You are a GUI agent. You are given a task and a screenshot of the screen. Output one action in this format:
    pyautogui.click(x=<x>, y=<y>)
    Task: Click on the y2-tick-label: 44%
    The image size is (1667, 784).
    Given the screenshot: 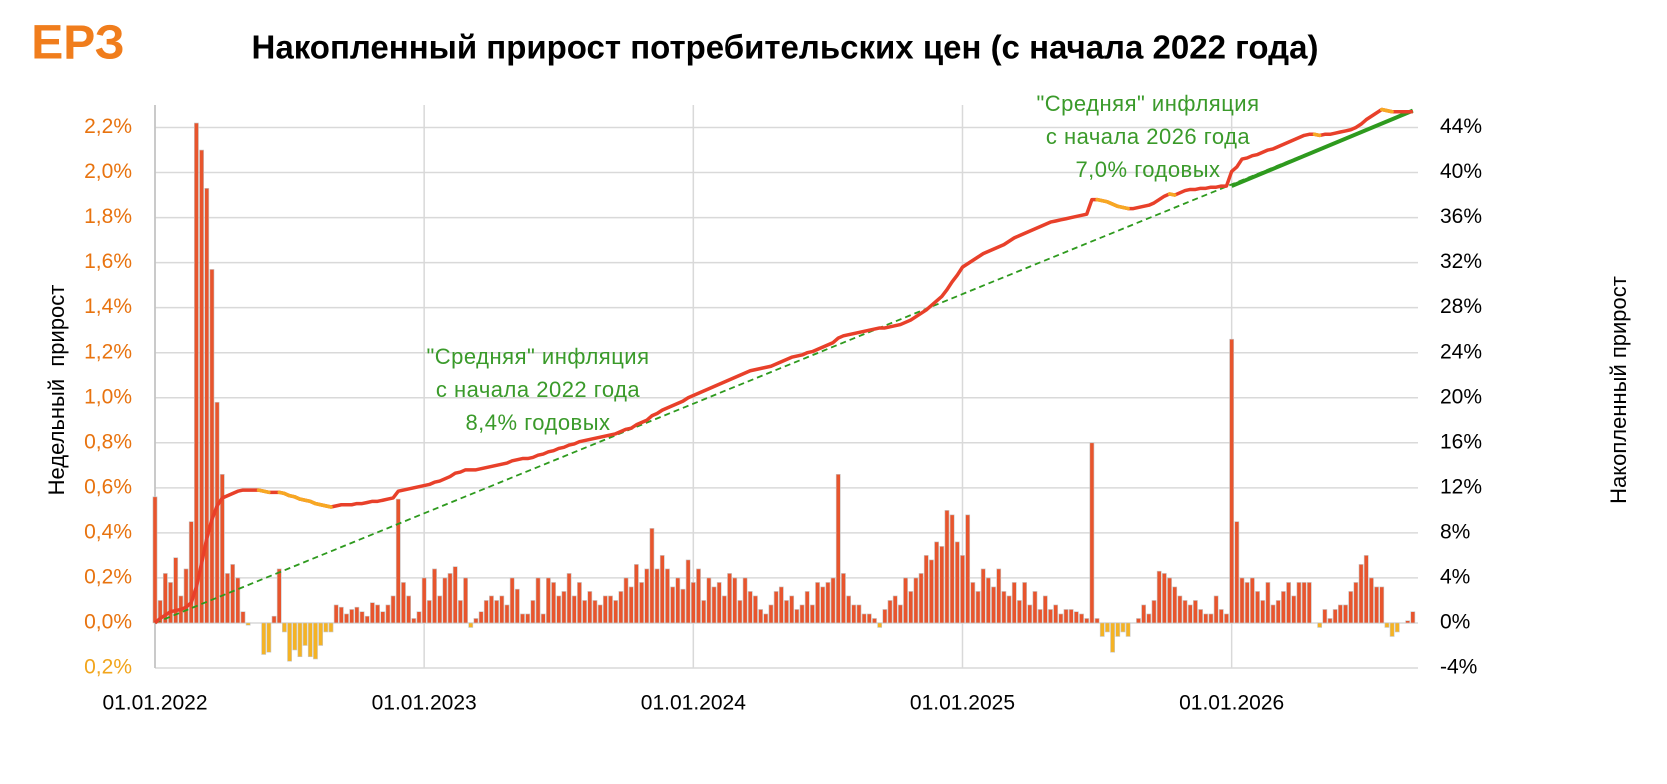 What is the action you would take?
    pyautogui.click(x=1461, y=126)
    